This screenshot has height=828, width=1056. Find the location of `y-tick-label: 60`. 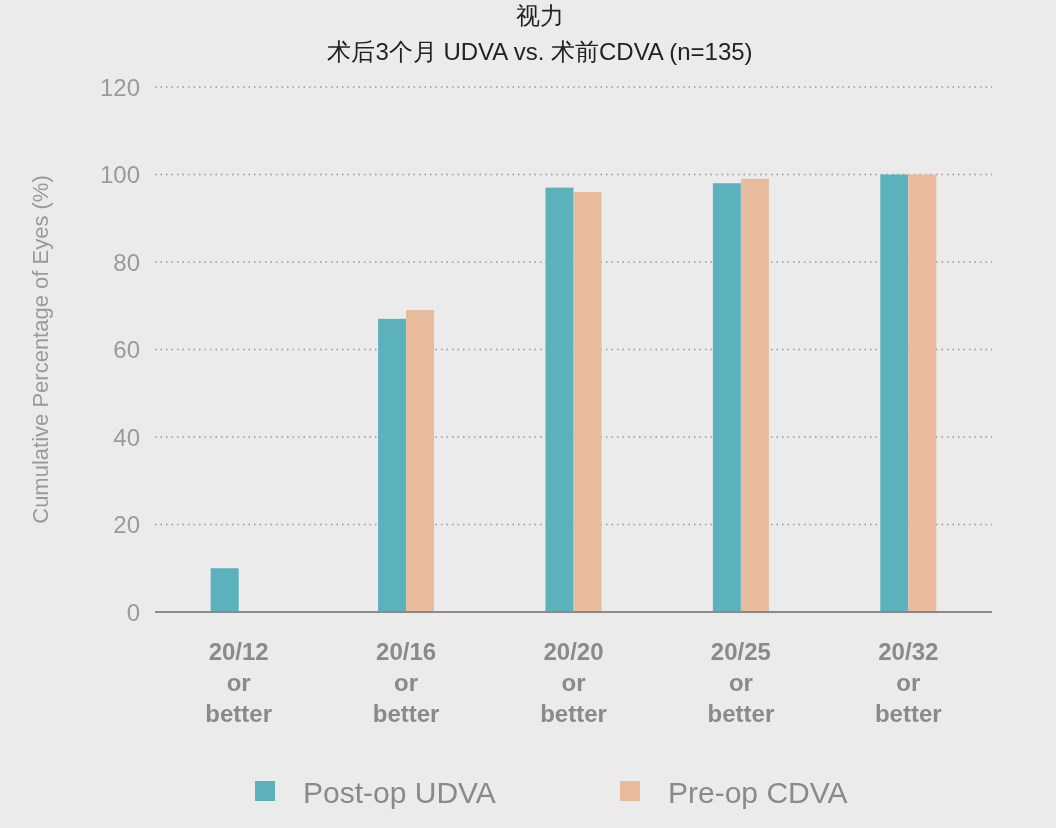

y-tick-label: 60 is located at coordinates (126, 349).